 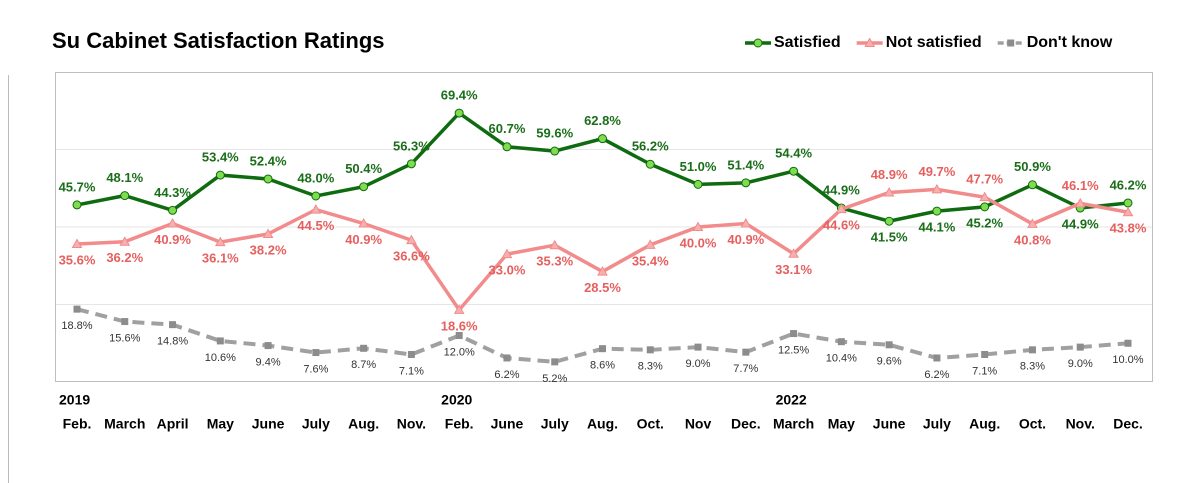 What do you see at coordinates (650, 146) in the screenshot?
I see `data-label: 56.2%` at bounding box center [650, 146].